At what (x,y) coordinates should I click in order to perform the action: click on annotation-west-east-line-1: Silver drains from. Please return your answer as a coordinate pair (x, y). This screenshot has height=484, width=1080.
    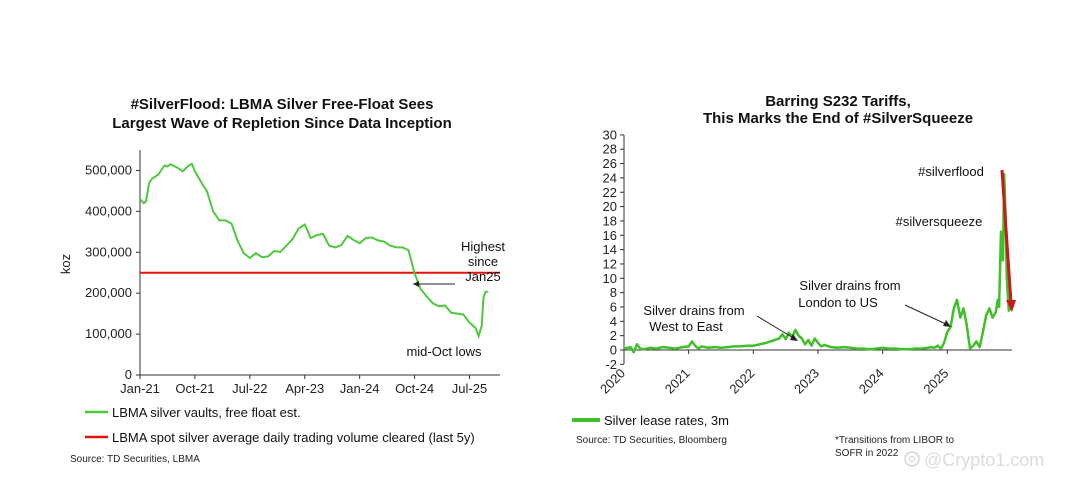
    Looking at the image, I should click on (693, 310).